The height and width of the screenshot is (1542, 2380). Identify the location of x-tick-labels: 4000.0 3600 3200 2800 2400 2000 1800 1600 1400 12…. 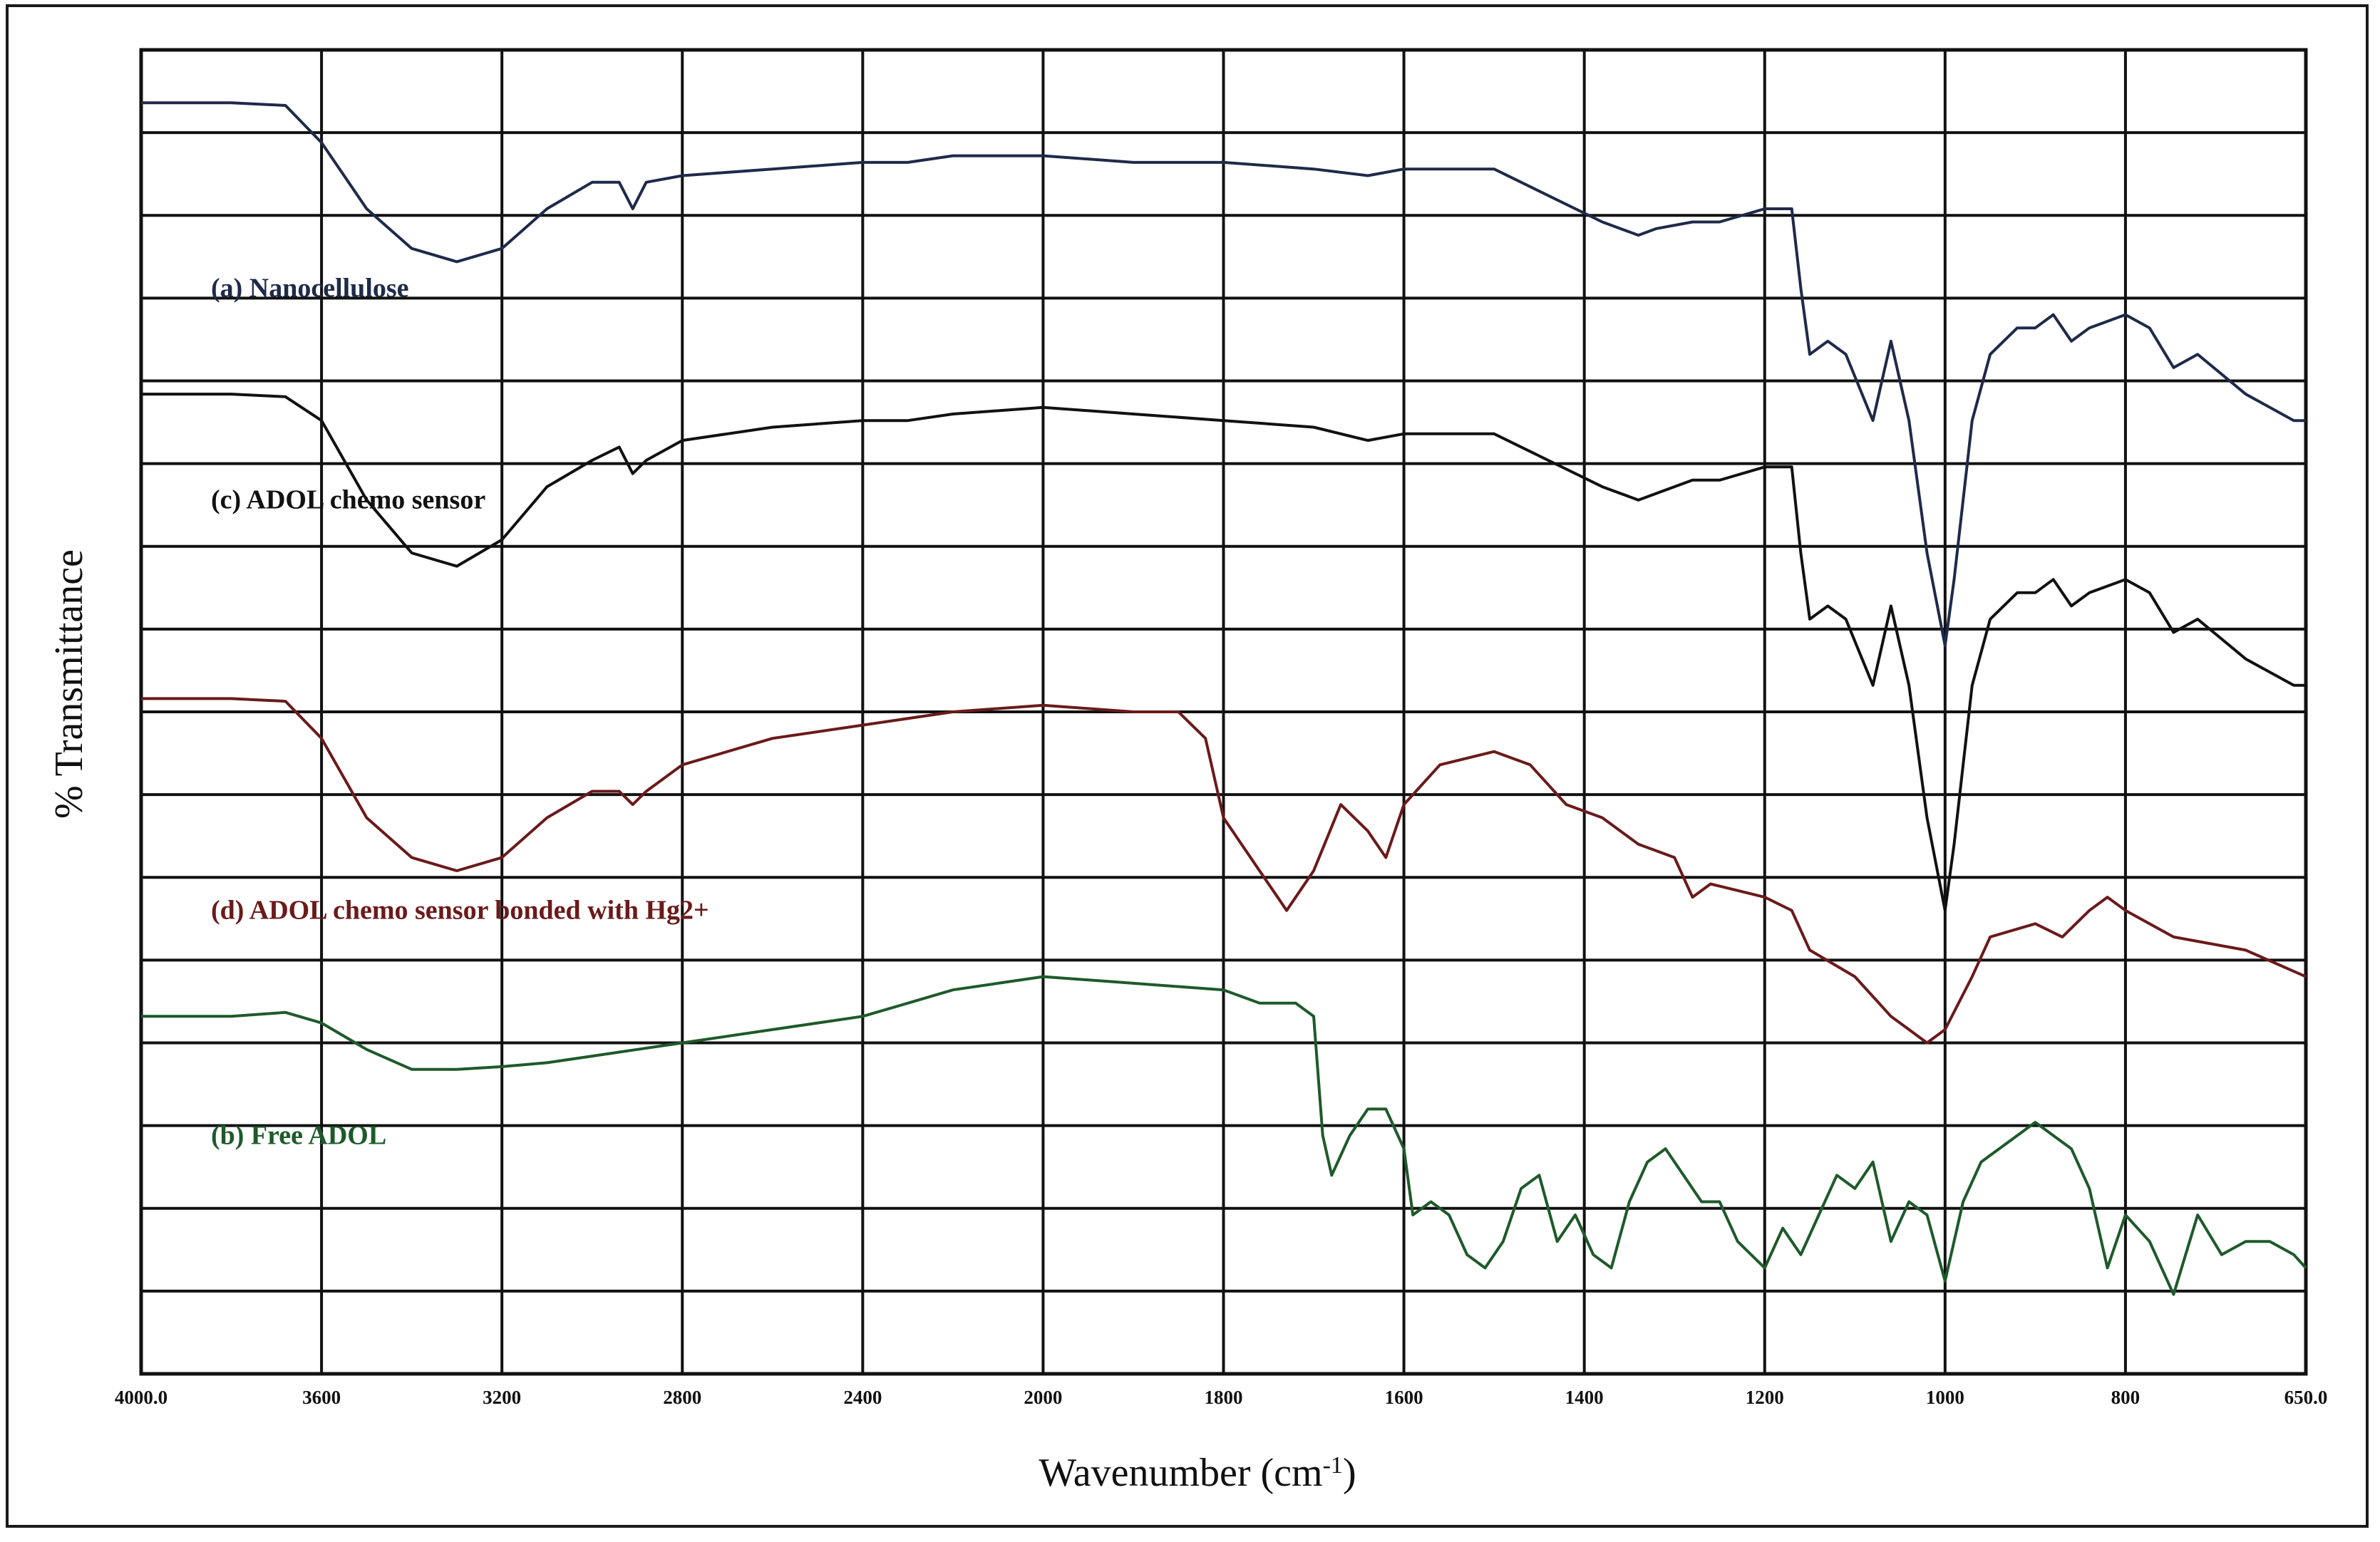
(1221, 1397).